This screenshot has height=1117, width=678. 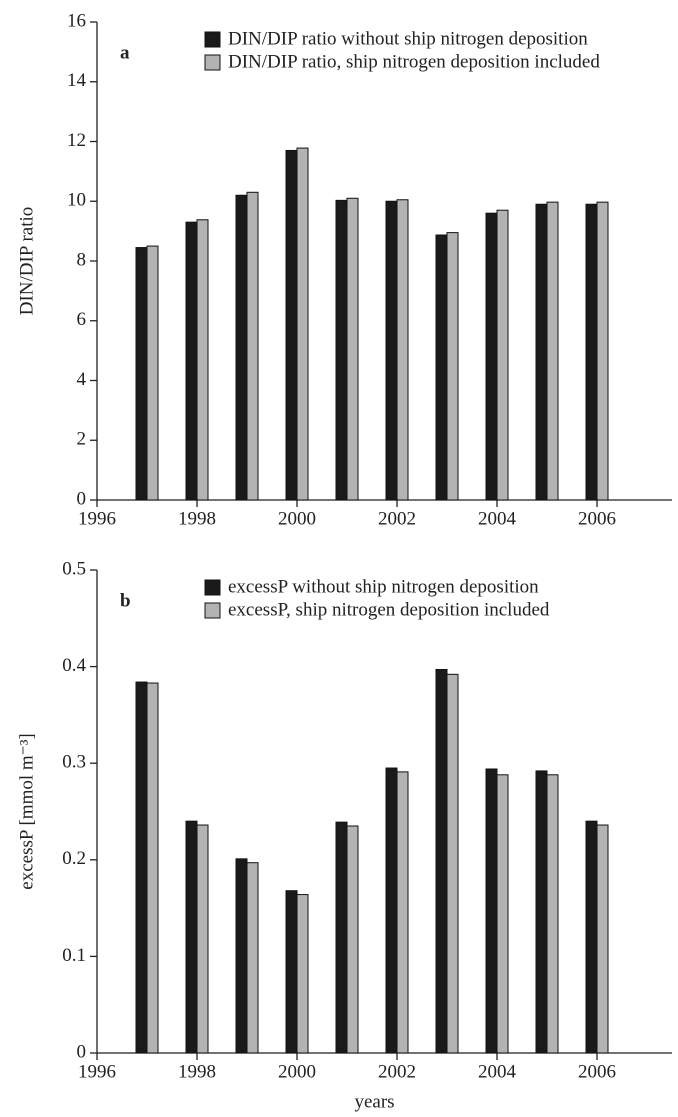 I want to click on y-tick-label: 4, so click(x=82, y=379).